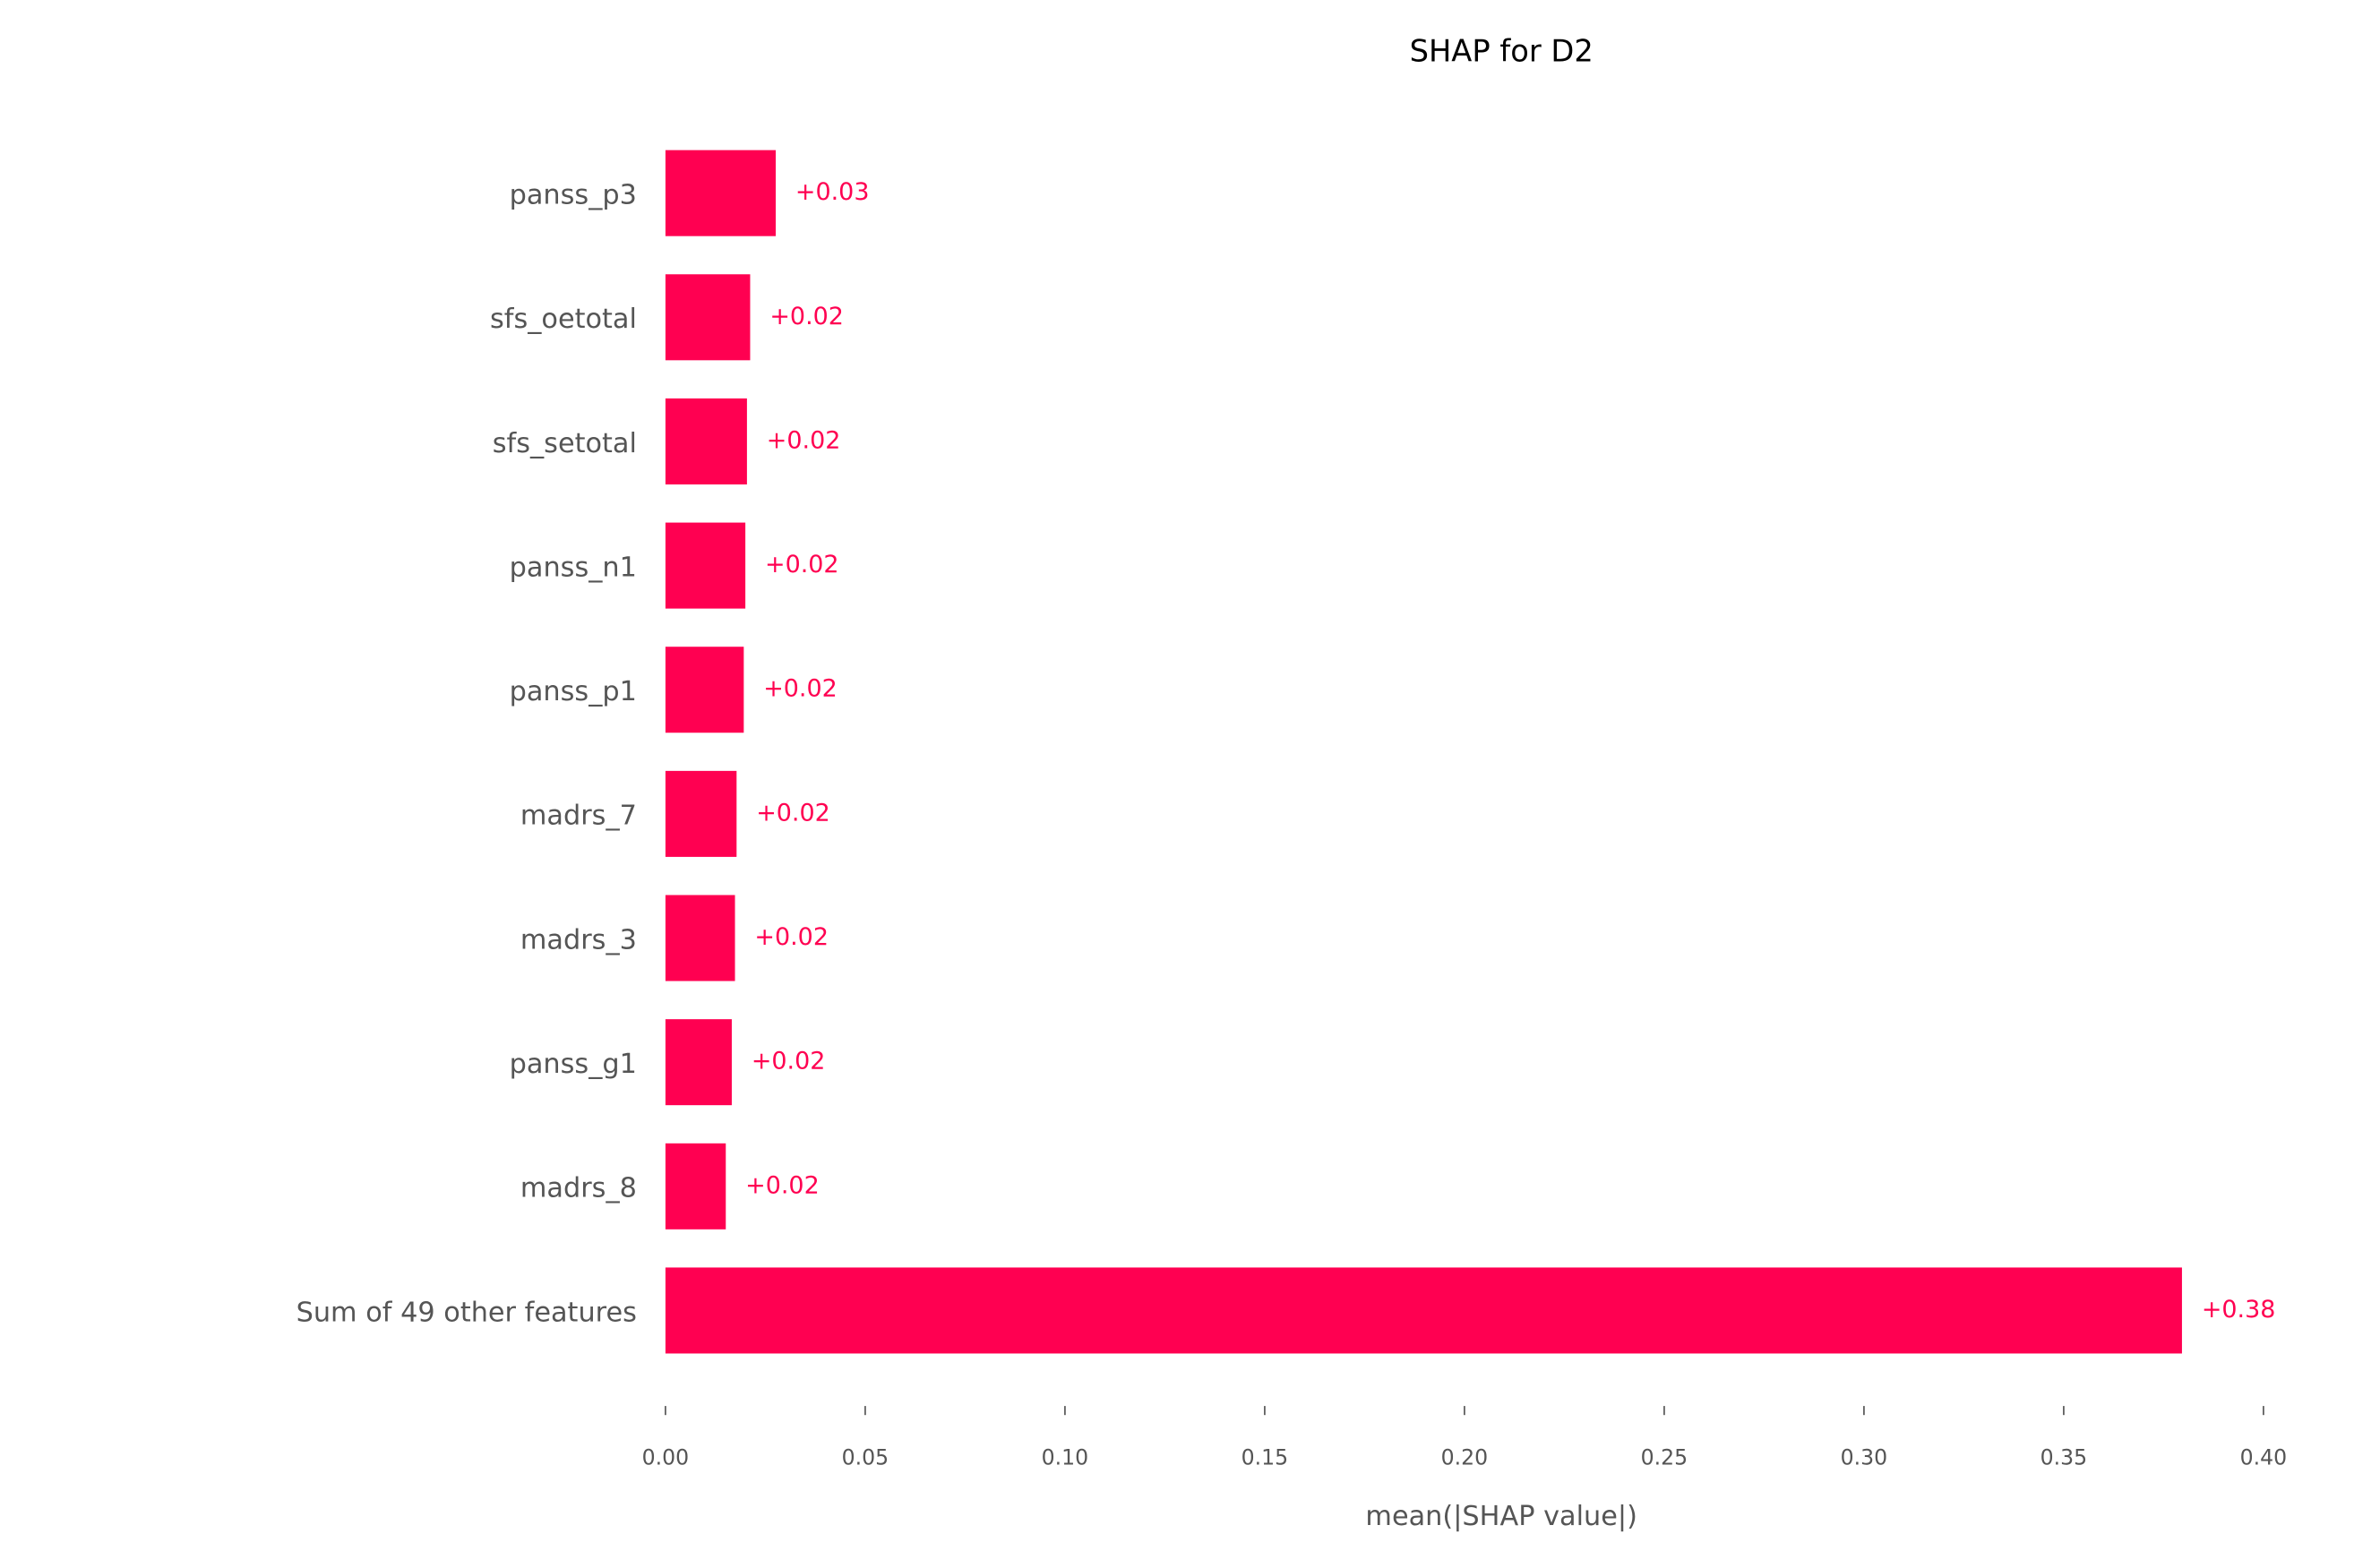 The image size is (2354, 1568). What do you see at coordinates (466, 1312) in the screenshot?
I see `y-tick-label: Sum of 49 other features` at bounding box center [466, 1312].